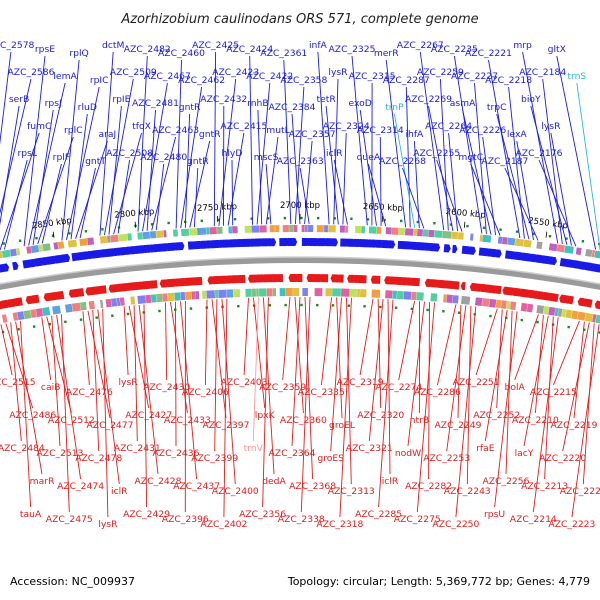 The height and width of the screenshot is (600, 600). Describe the element at coordinates (448, 126) in the screenshot. I see `gene-label: AZC_2264` at that location.